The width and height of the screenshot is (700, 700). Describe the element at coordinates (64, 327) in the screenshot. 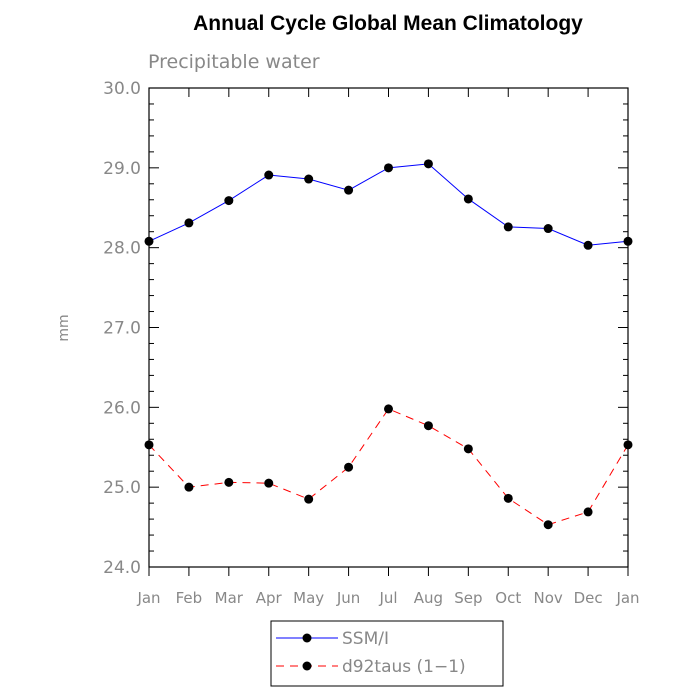

I see `y-axis-label: mm` at that location.